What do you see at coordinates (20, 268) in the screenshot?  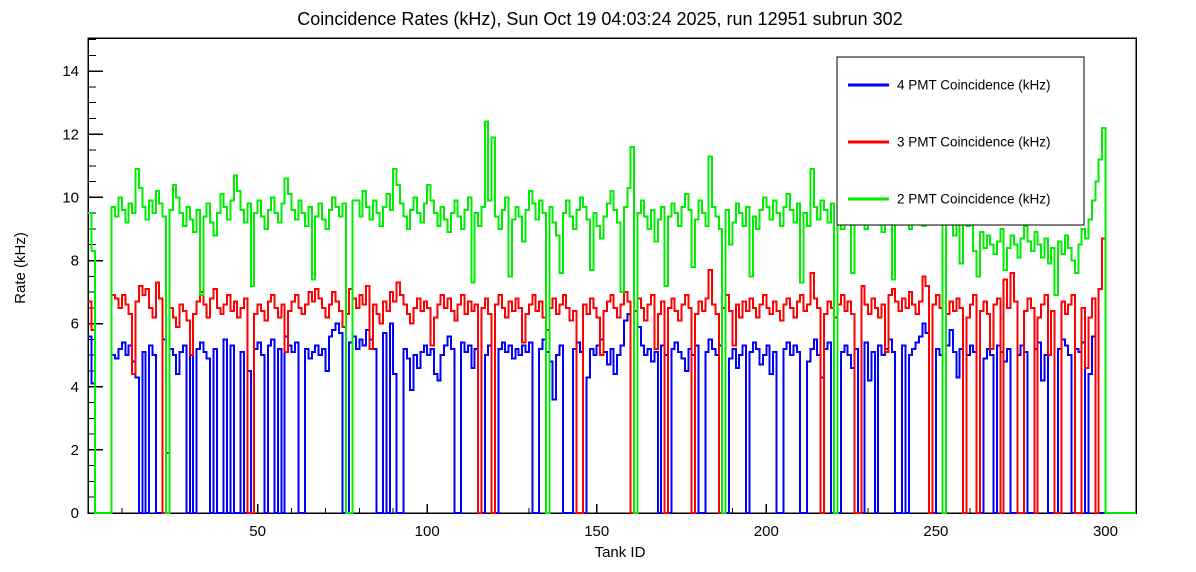 I see `y-axis-title: Rate (kHz)` at bounding box center [20, 268].